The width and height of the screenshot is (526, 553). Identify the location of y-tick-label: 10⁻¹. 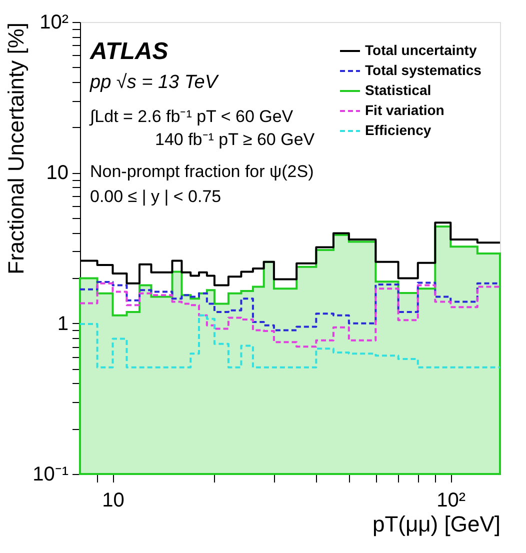
(50, 475).